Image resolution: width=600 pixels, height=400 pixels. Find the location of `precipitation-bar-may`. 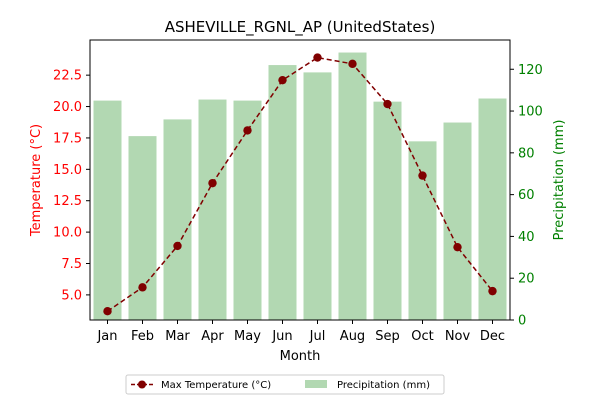

precipitation-bar-may is located at coordinates (247, 210).